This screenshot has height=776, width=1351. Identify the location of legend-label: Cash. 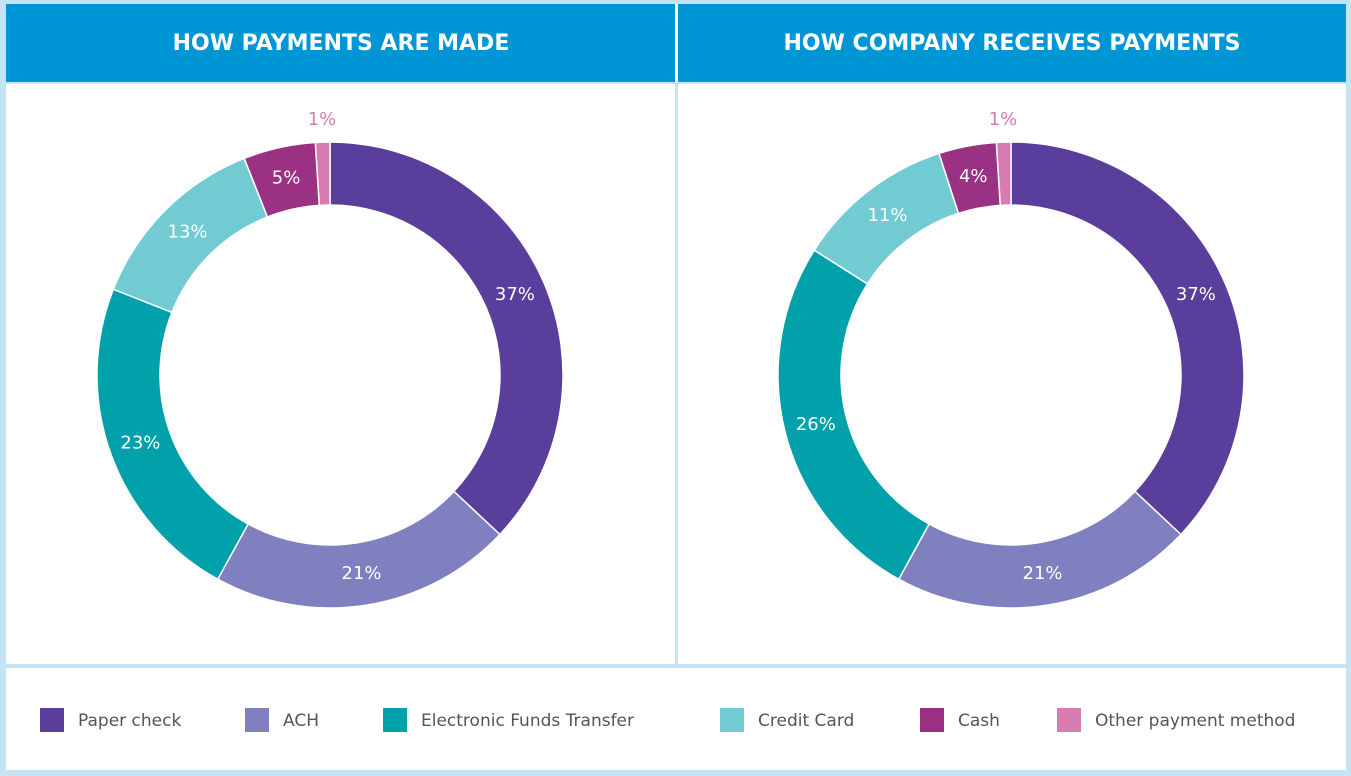
(979, 721).